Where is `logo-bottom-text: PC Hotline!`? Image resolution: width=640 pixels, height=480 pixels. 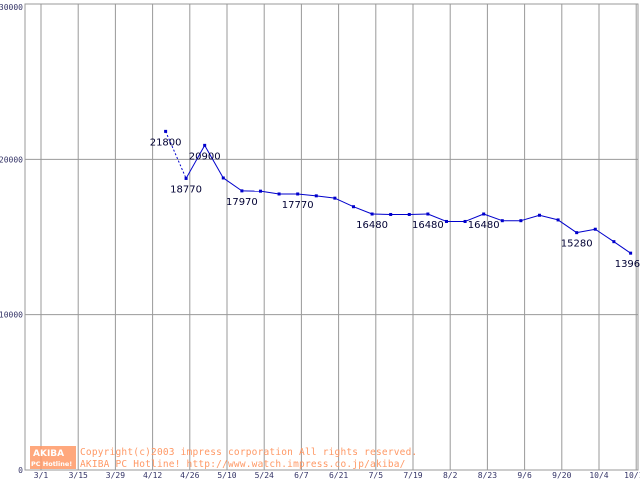
logo-bottom-text: PC Hotline! is located at coordinates (51, 464).